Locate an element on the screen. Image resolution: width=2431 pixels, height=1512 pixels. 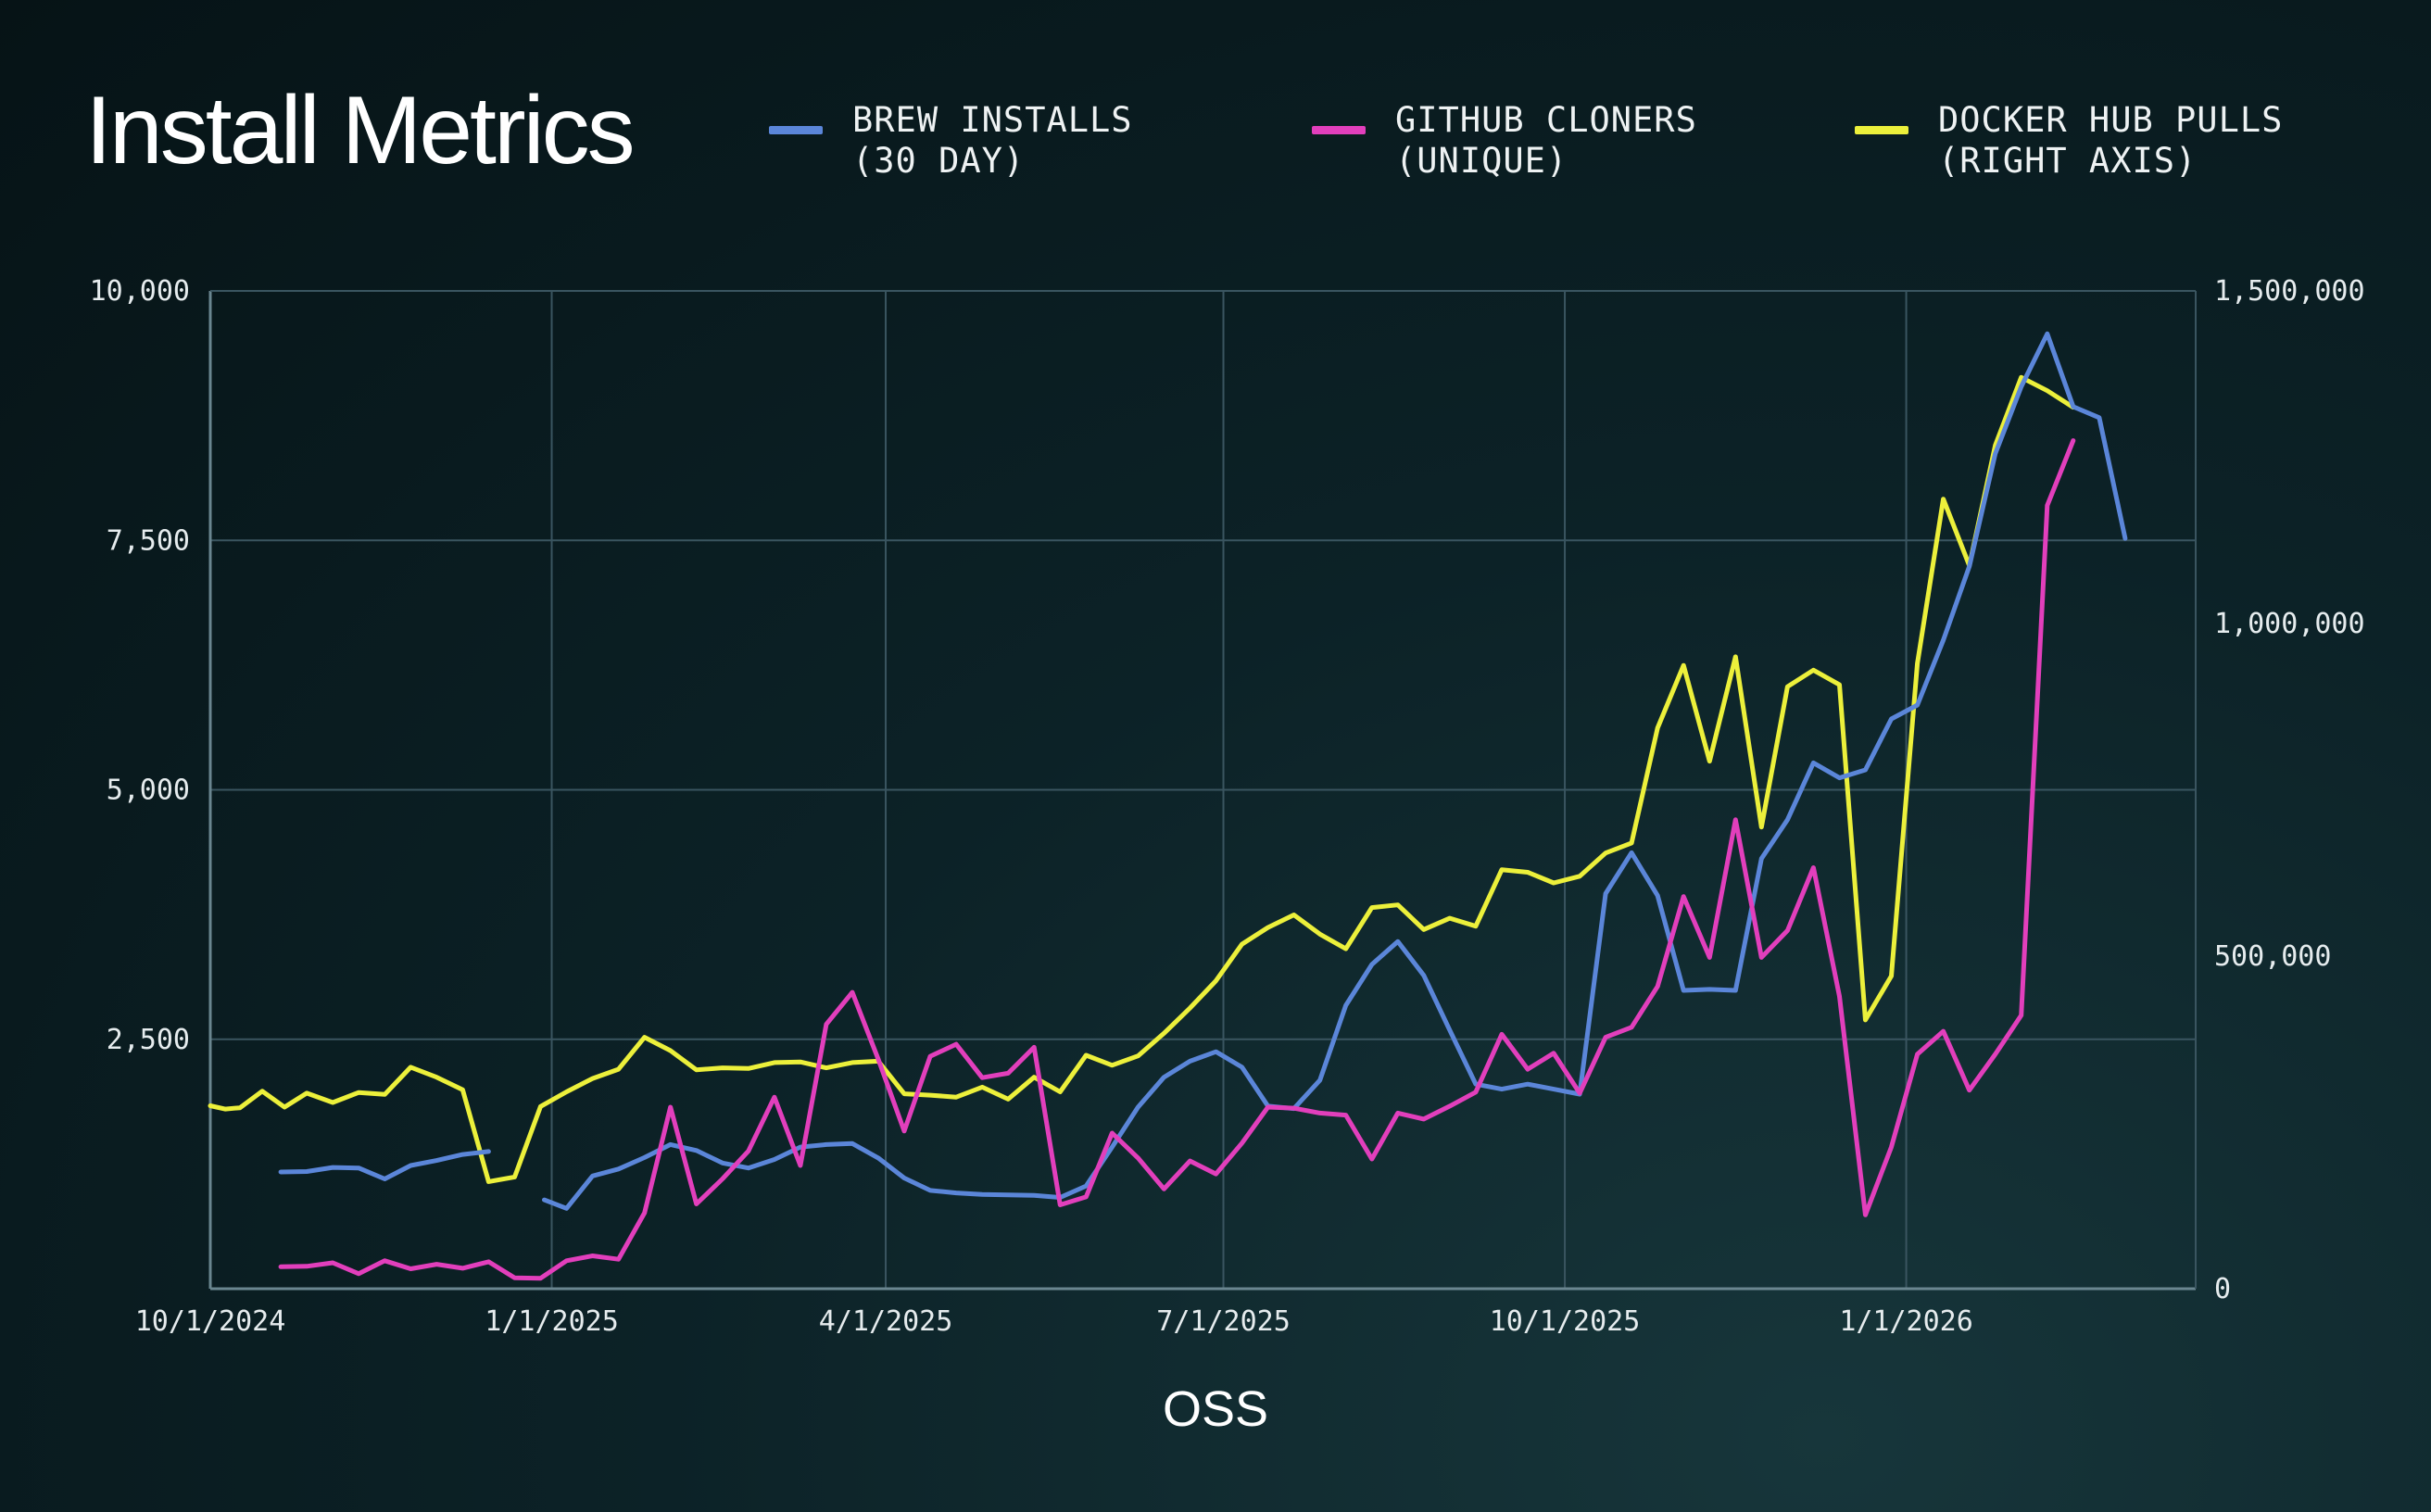
legend-item-brew: BREW INSTALLS (30 DAY) is located at coordinates (951, 141).